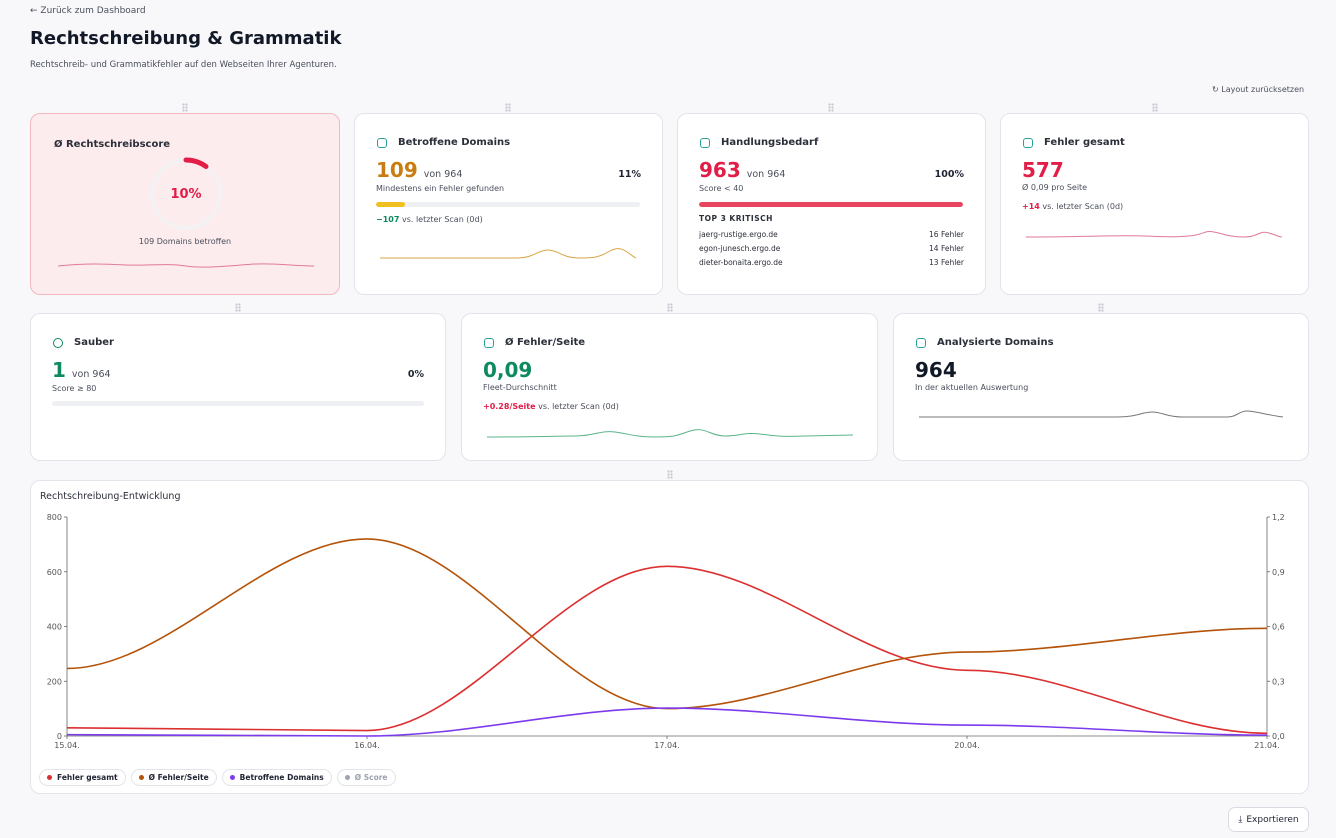  Describe the element at coordinates (185, 241) in the screenshot. I see `card-note: 109 Domains betroffen` at that location.